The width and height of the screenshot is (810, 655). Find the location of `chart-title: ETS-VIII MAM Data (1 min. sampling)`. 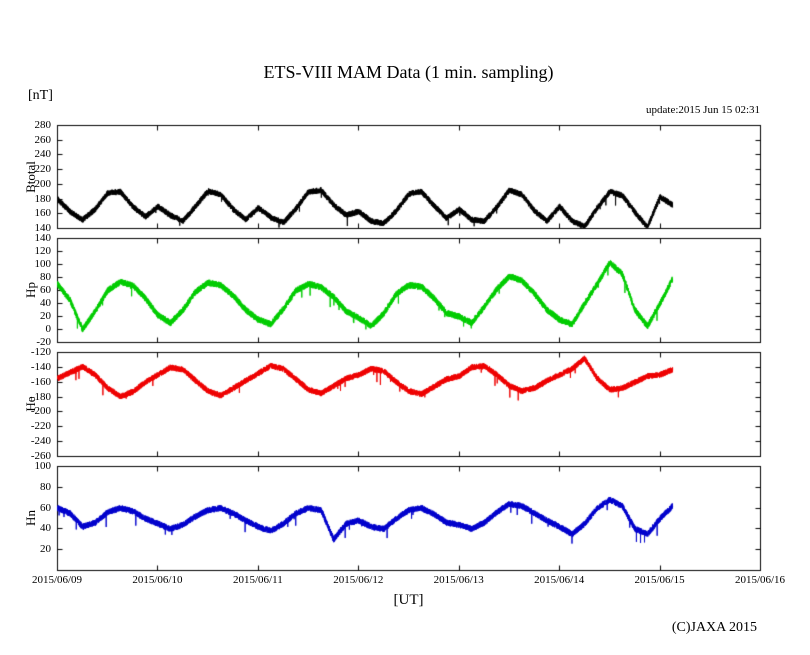

chart-title: ETS-VIII MAM Data (1 min. sampling) is located at coordinates (408, 72).